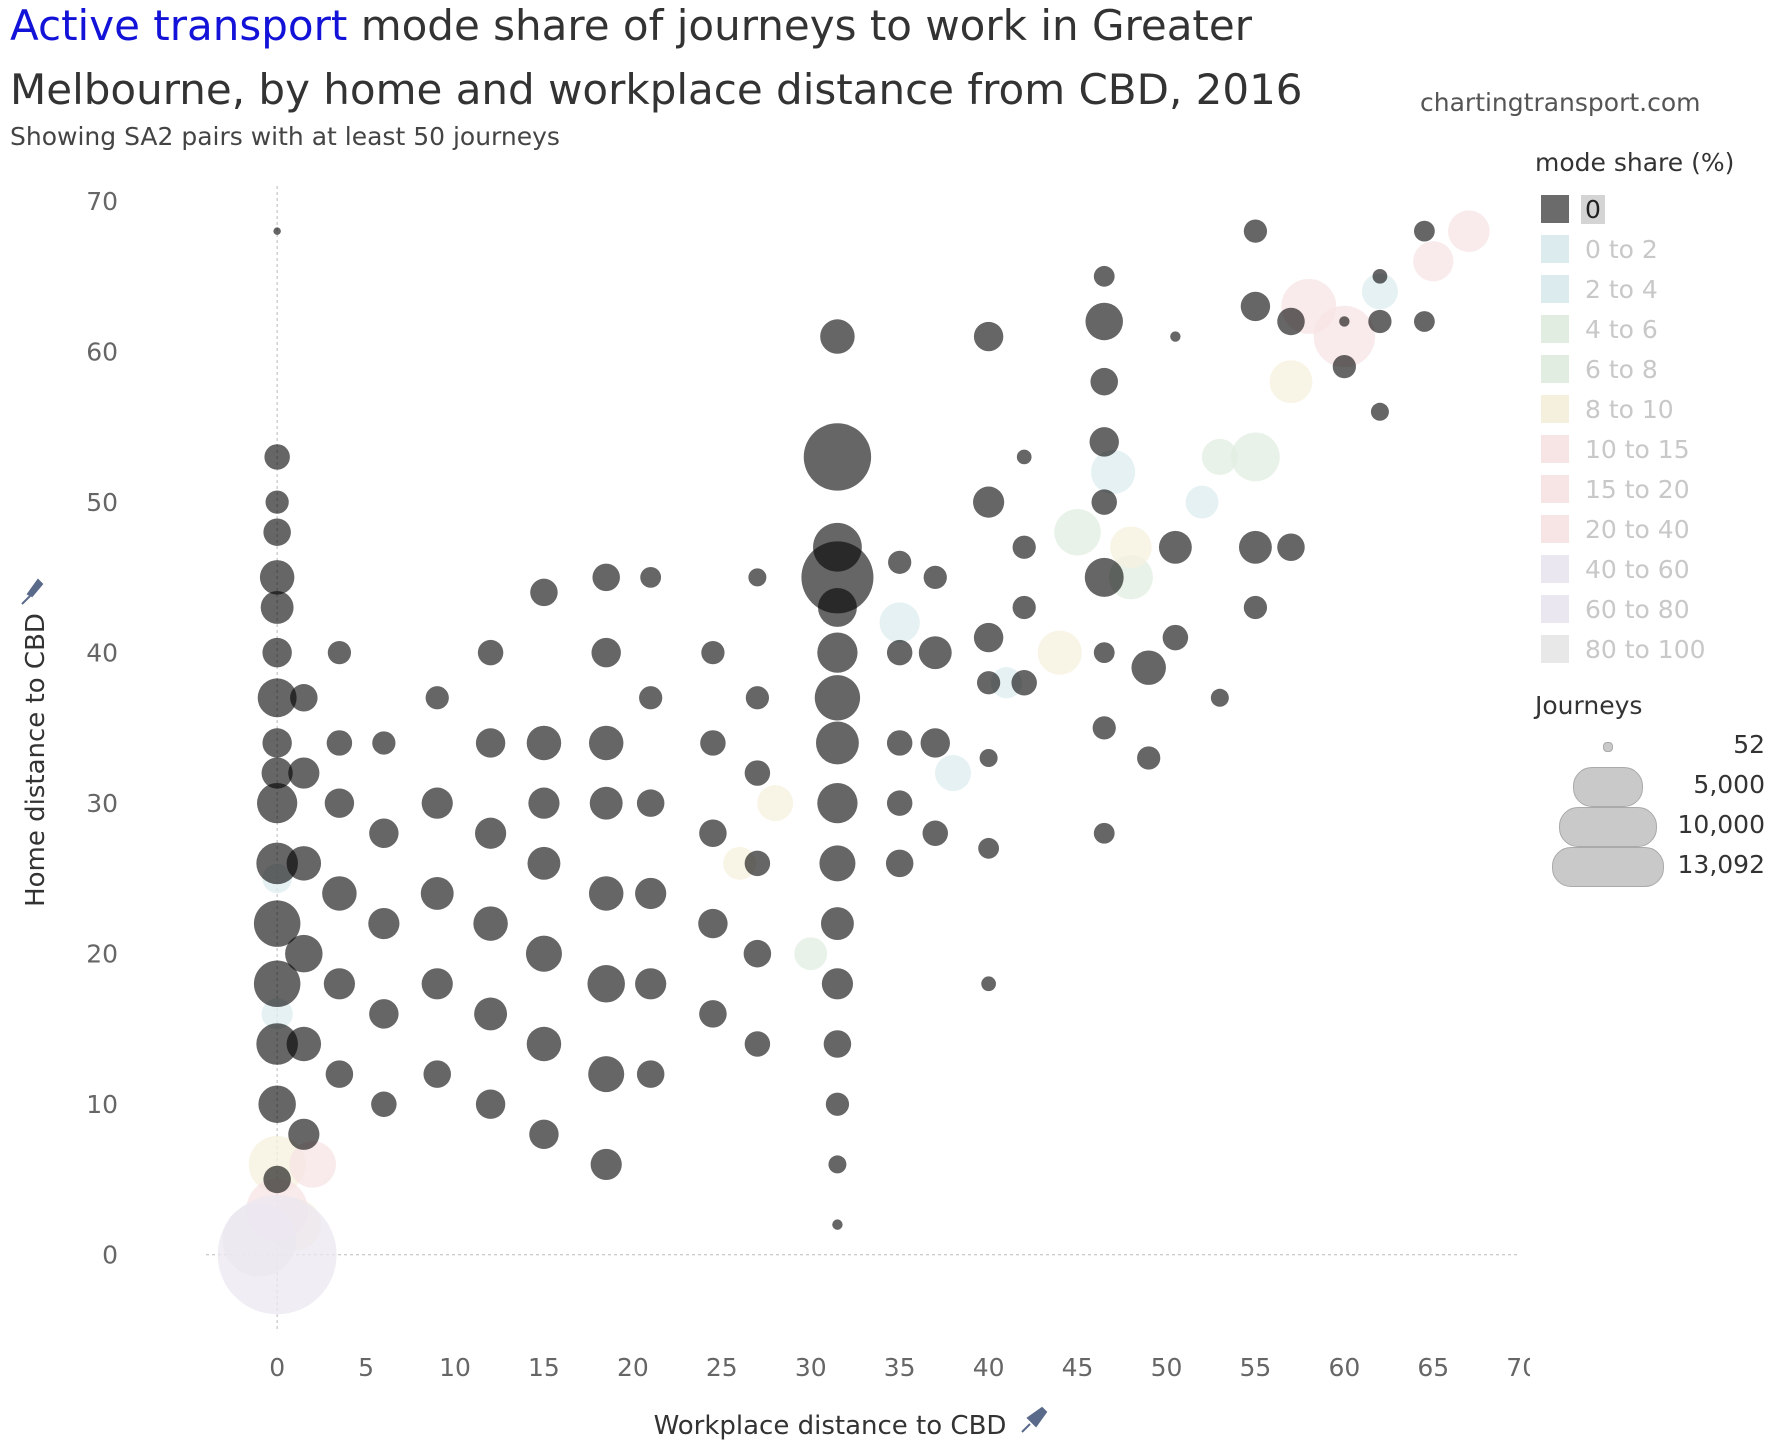 The image size is (1775, 1442). Describe the element at coordinates (1655, 409) in the screenshot. I see `legend-item: 8 to 10` at that location.